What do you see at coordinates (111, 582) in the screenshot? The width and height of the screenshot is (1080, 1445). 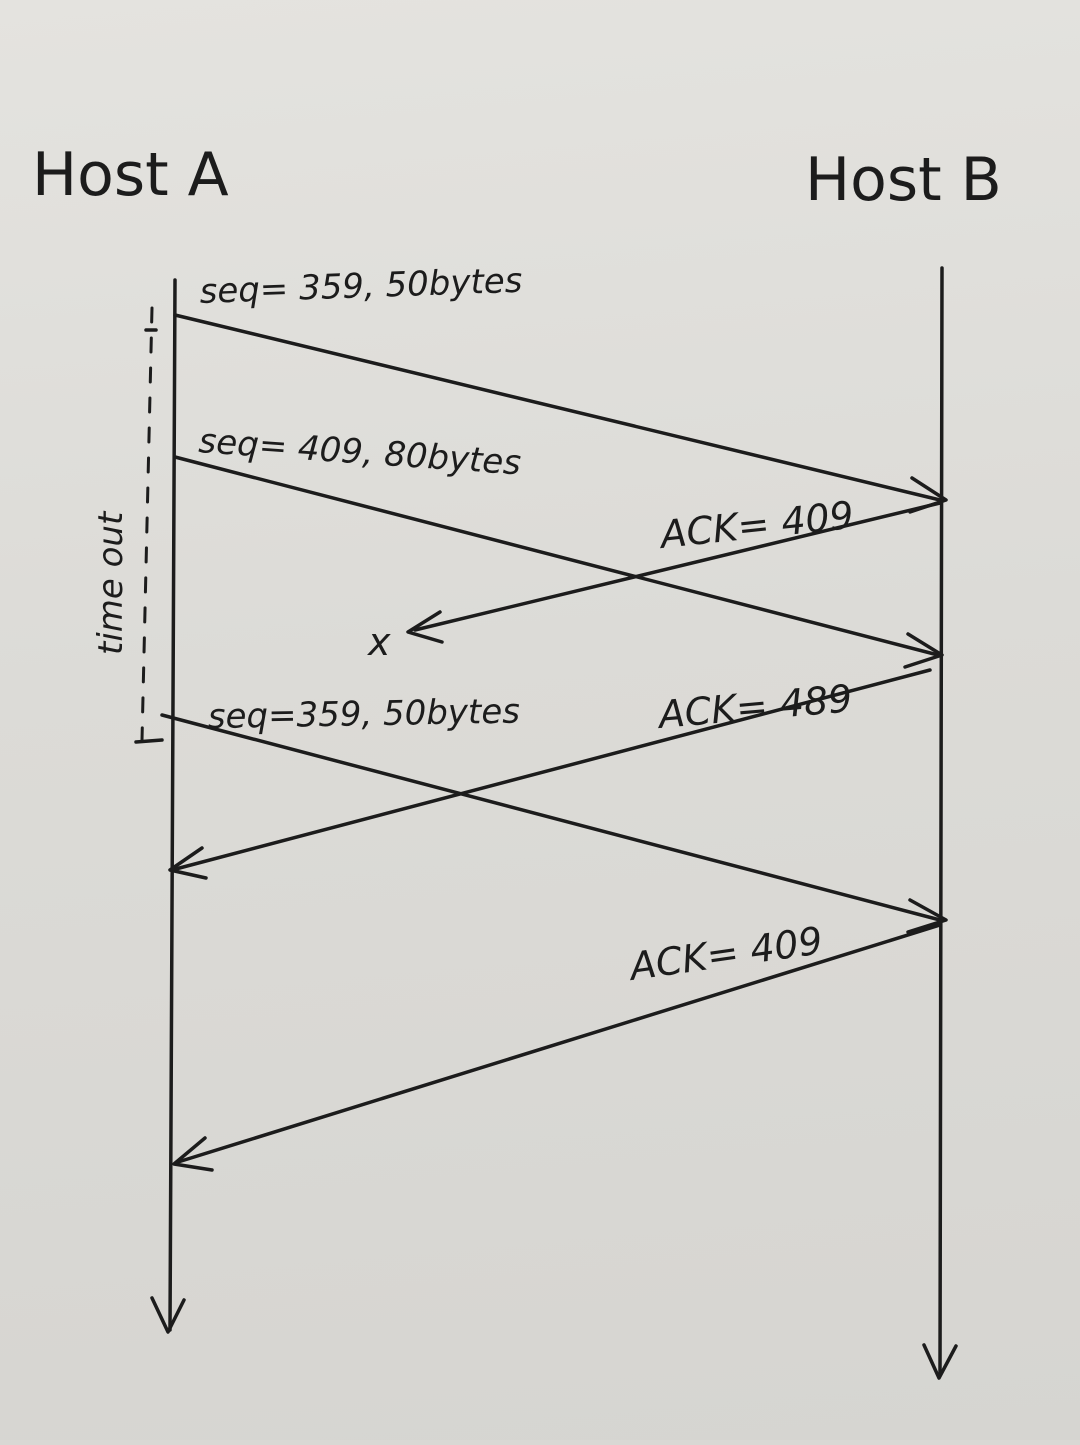 I see `timeout-label: time out` at bounding box center [111, 582].